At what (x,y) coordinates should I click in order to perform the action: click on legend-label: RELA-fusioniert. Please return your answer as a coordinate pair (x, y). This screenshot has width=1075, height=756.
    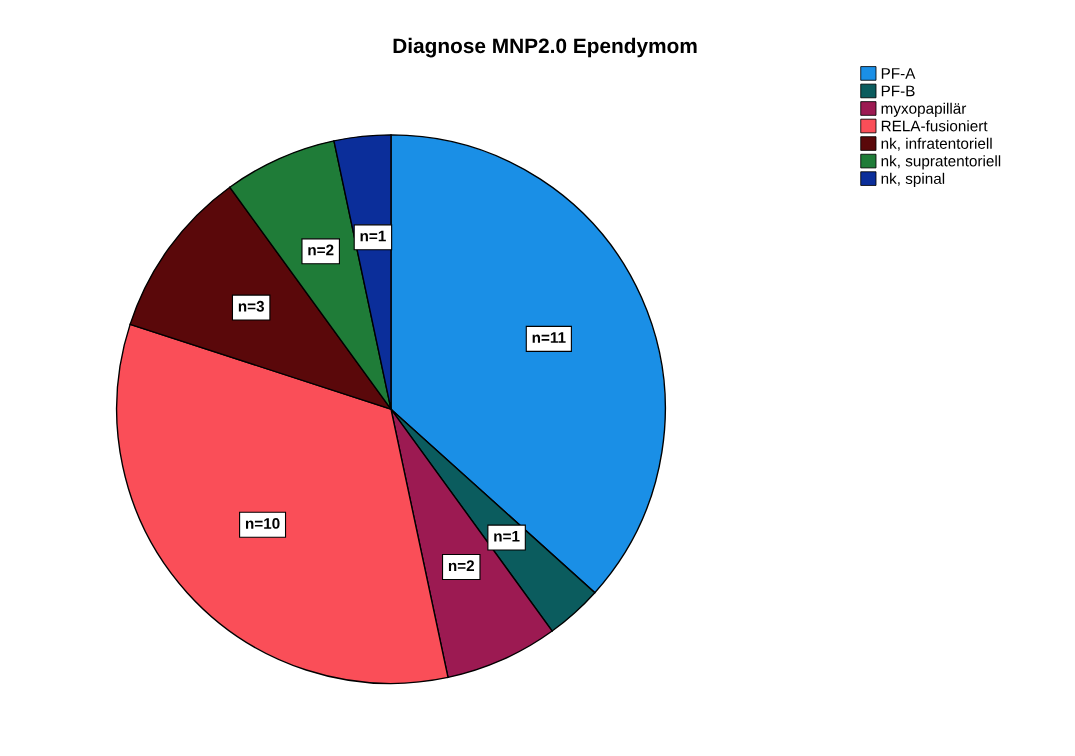
    Looking at the image, I should click on (934, 126).